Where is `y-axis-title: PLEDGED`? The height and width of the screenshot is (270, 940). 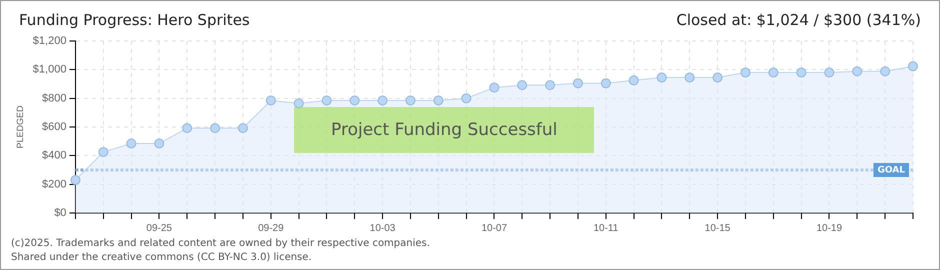 y-axis-title: PLEDGED is located at coordinates (19, 126).